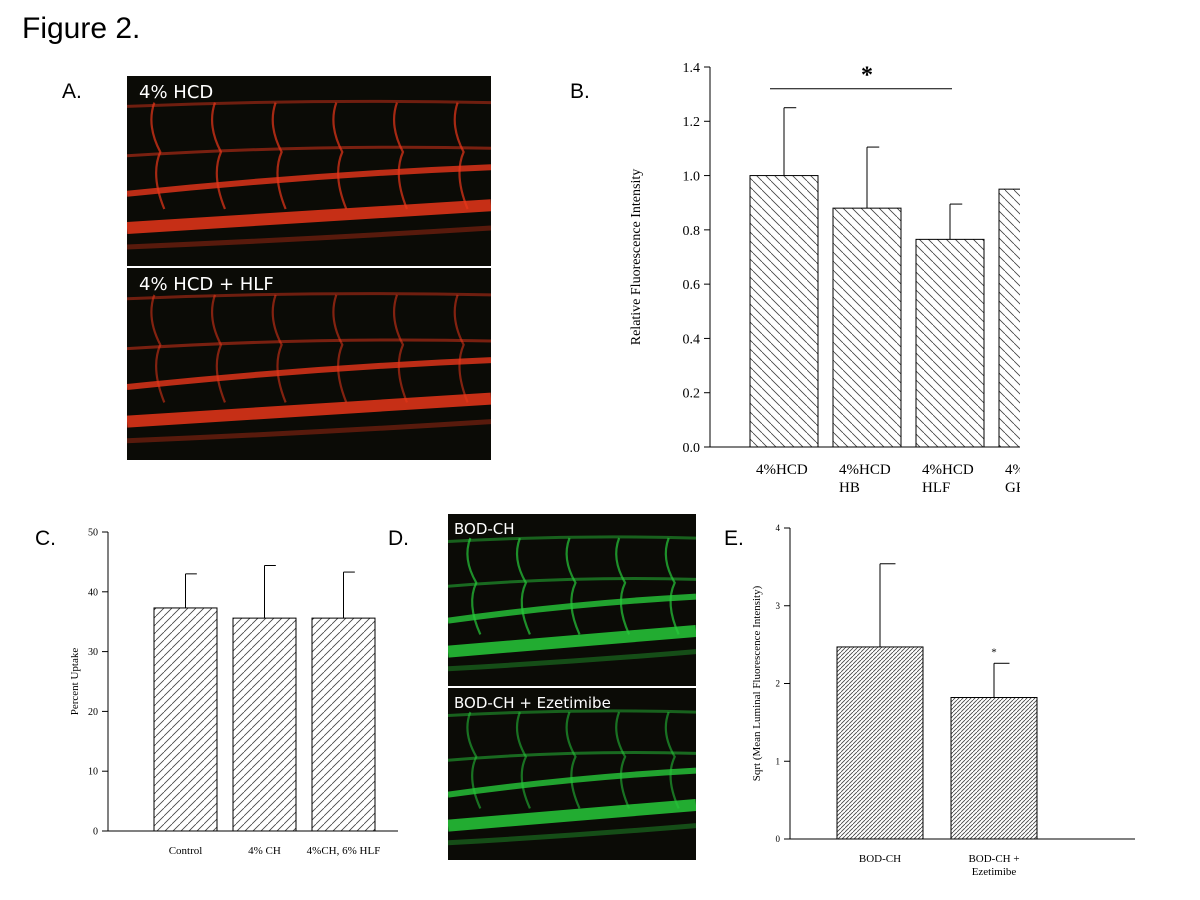 The width and height of the screenshot is (1200, 900). I want to click on category-label: 4% CH, so click(264, 851).